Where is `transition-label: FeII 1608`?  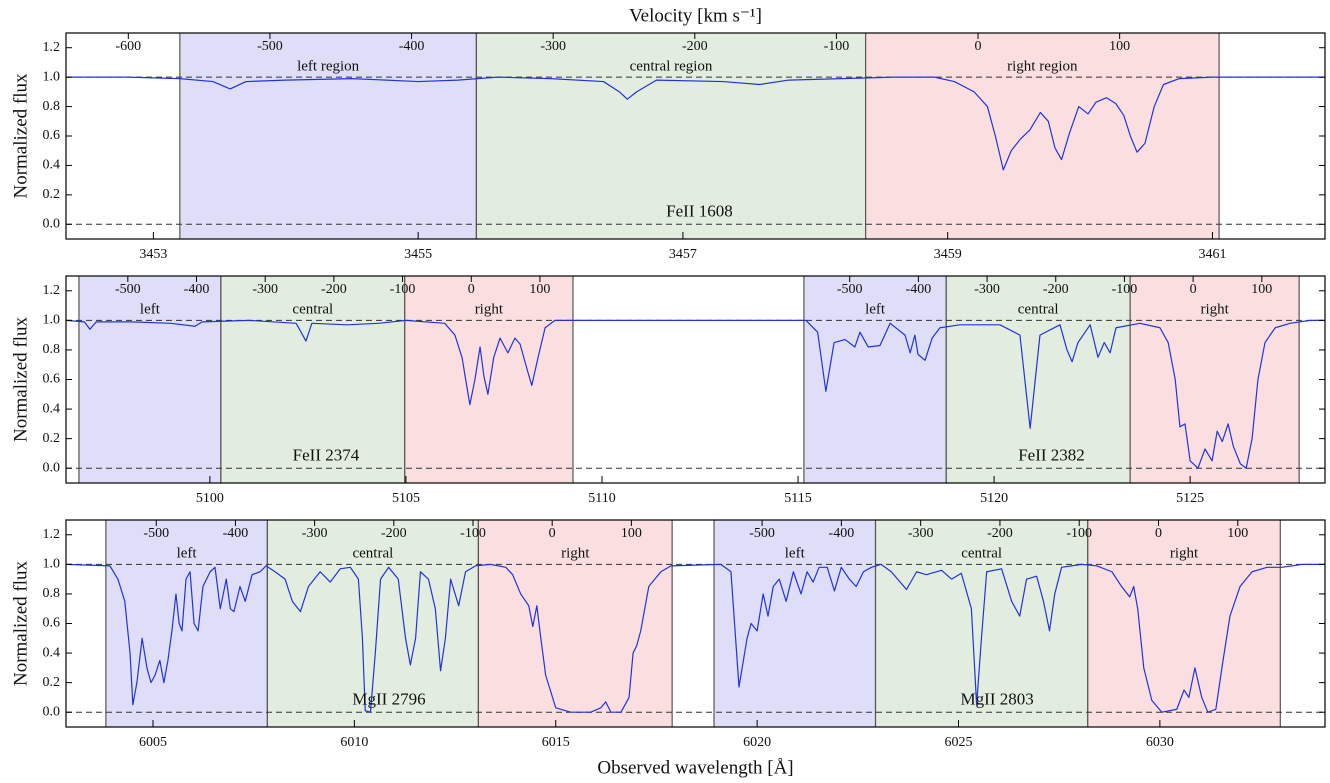 transition-label: FeII 1608 is located at coordinates (699, 210).